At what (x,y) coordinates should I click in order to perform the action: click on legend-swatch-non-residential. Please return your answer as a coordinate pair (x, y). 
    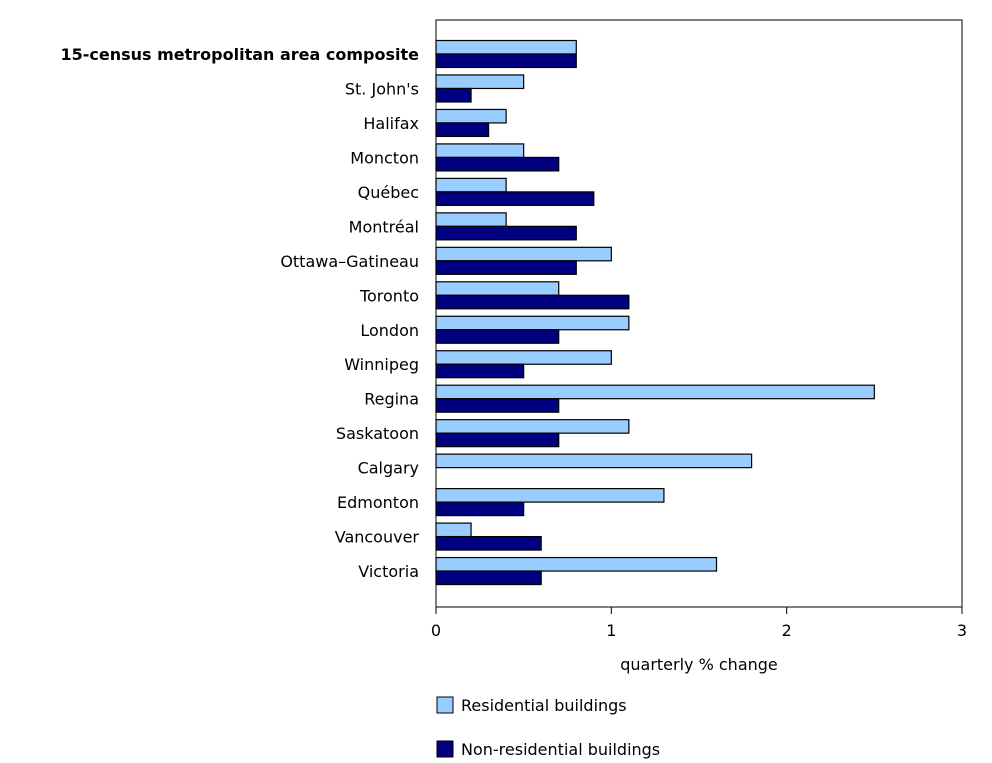
    Looking at the image, I should click on (445, 749).